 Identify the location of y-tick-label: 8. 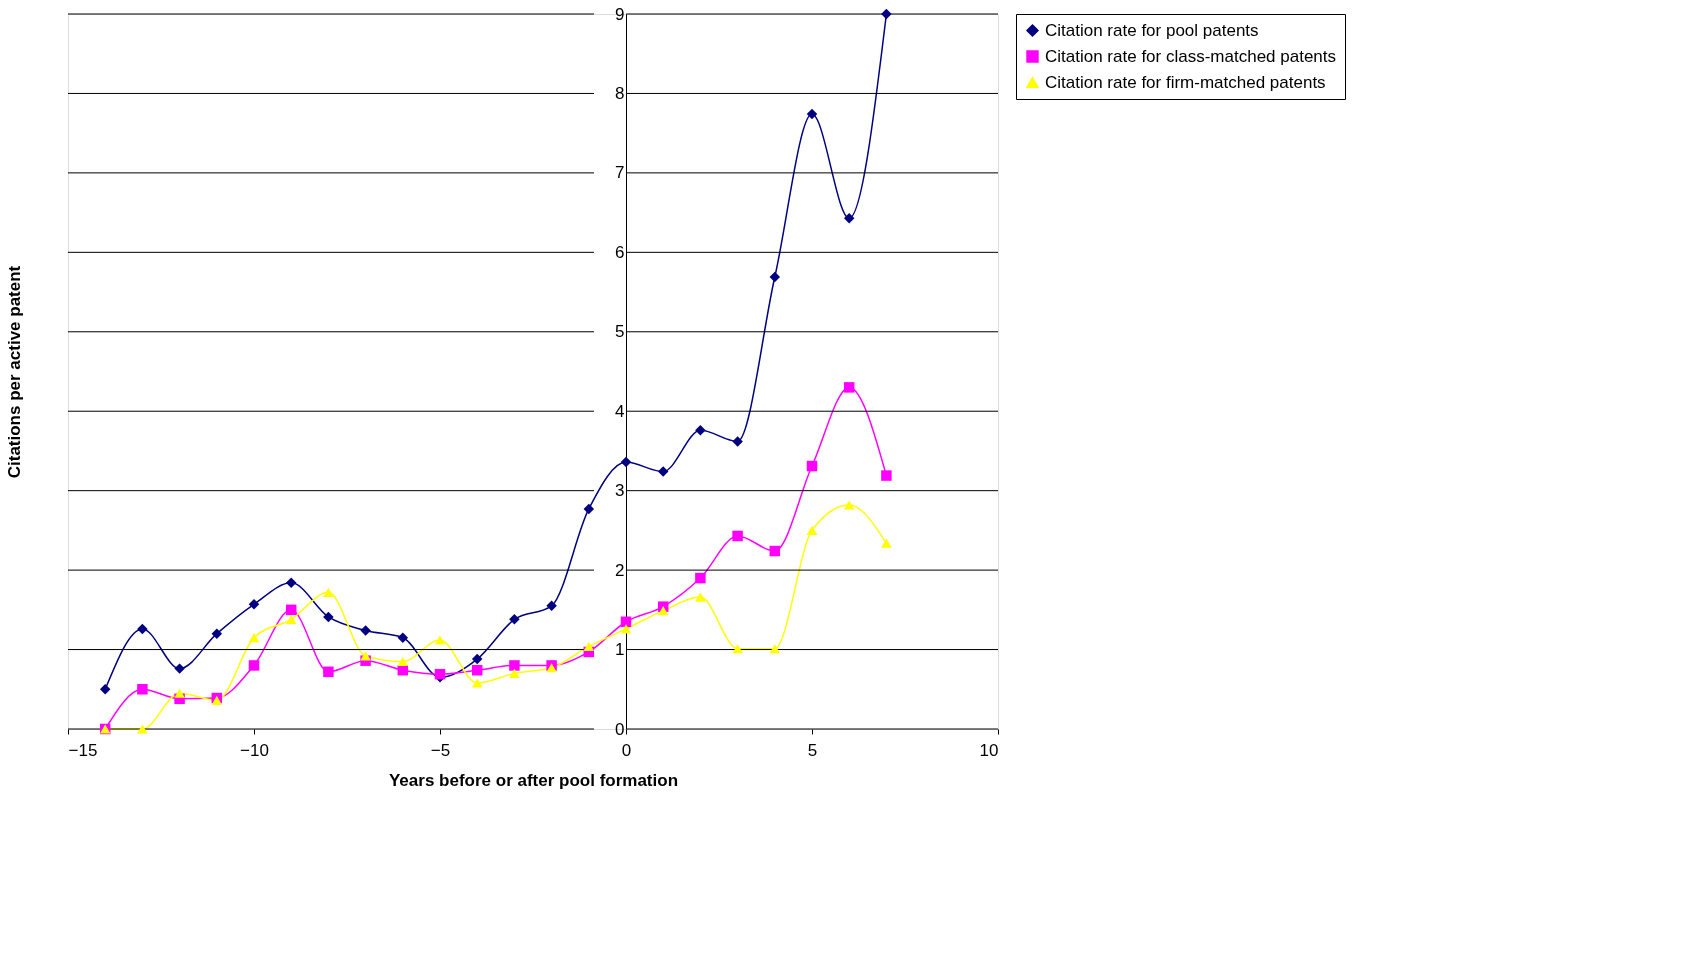
(620, 93).